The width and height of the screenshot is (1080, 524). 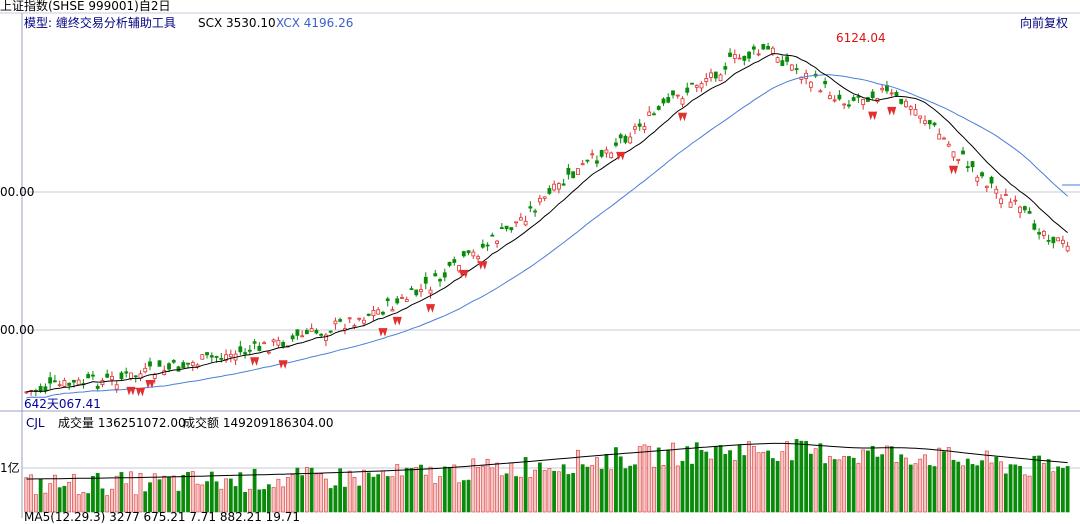 I want to click on volume-indicator-name: CJL, so click(x=35, y=423).